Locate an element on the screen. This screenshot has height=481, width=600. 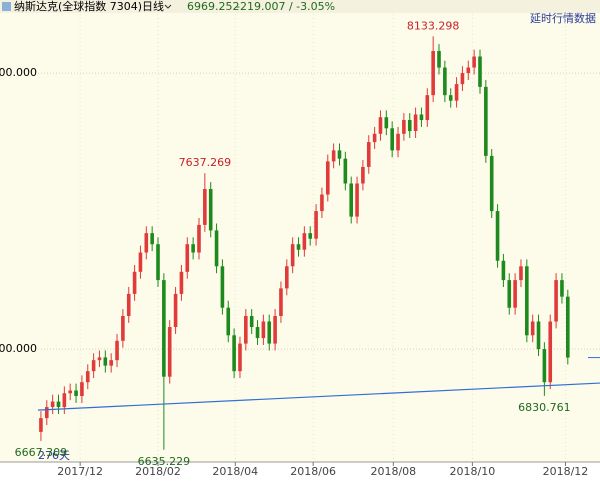
change: -219.007 / -3.05% is located at coordinates (285, 6).